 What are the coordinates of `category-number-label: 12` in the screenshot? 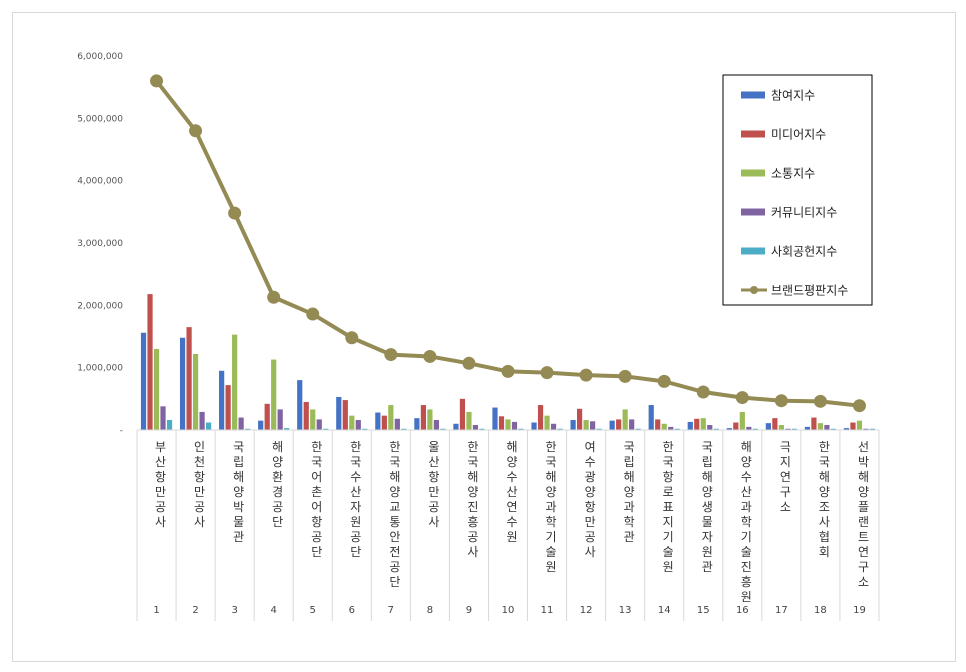 It's located at (586, 610).